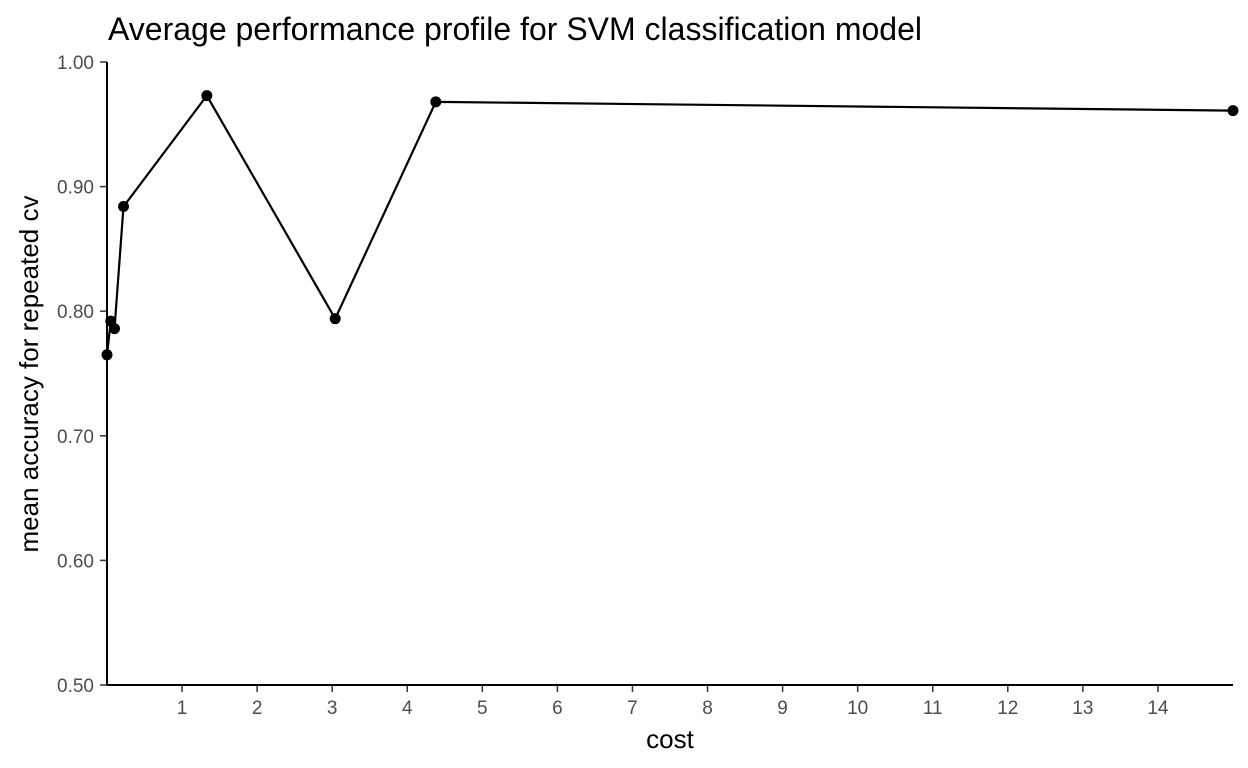 Image resolution: width=1248 pixels, height=768 pixels. Describe the element at coordinates (182, 708) in the screenshot. I see `x-tick-label: 1` at that location.